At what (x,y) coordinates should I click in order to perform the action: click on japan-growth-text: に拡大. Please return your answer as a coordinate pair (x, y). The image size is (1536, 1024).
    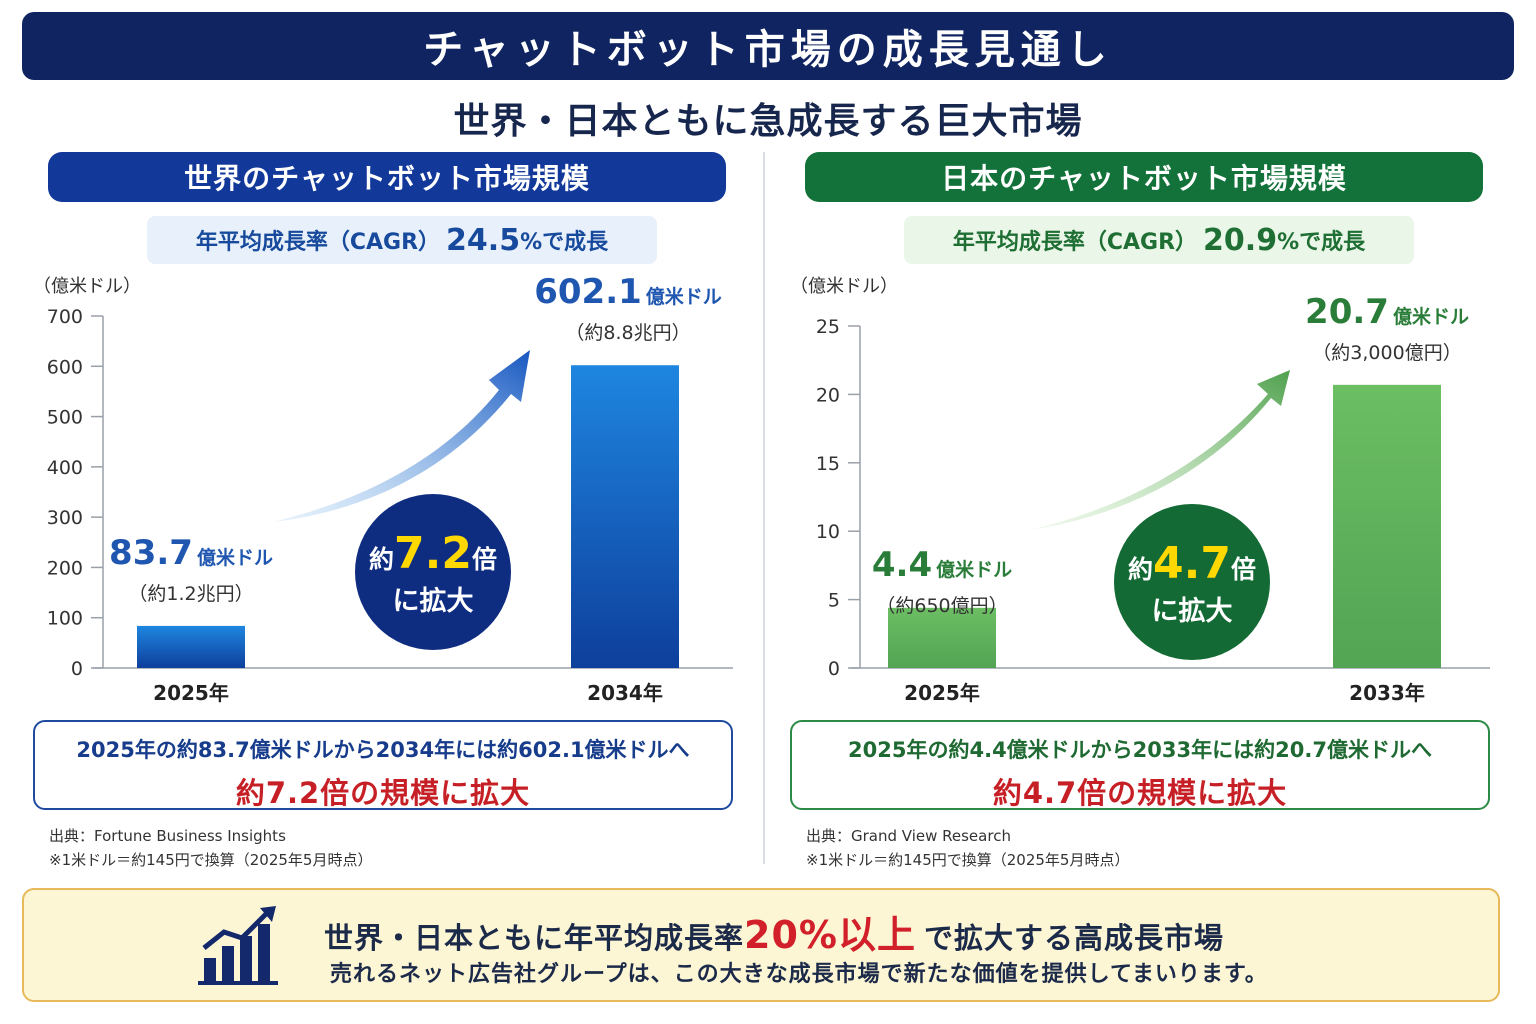
    Looking at the image, I should click on (1192, 611).